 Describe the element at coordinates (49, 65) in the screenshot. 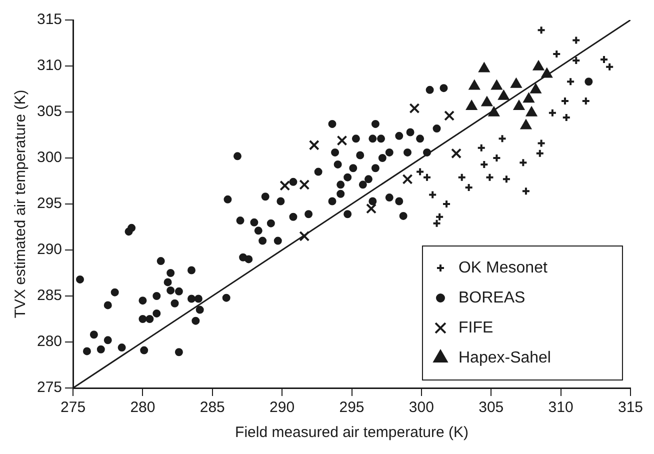

I see `y-tick-label: 310` at that location.